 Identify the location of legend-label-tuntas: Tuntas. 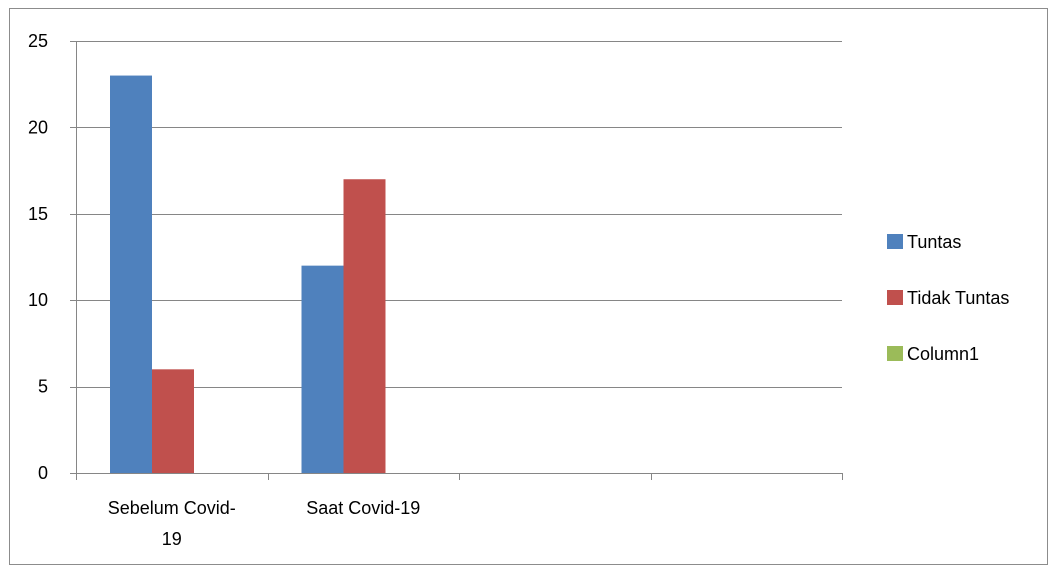
(934, 242).